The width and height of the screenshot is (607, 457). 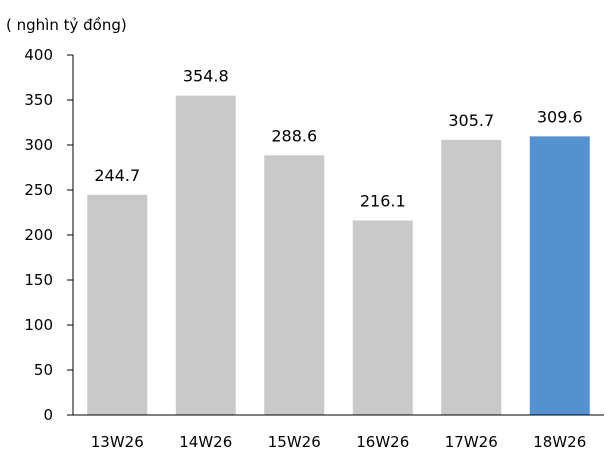 What do you see at coordinates (294, 442) in the screenshot?
I see `x-tick-label: 15W26` at bounding box center [294, 442].